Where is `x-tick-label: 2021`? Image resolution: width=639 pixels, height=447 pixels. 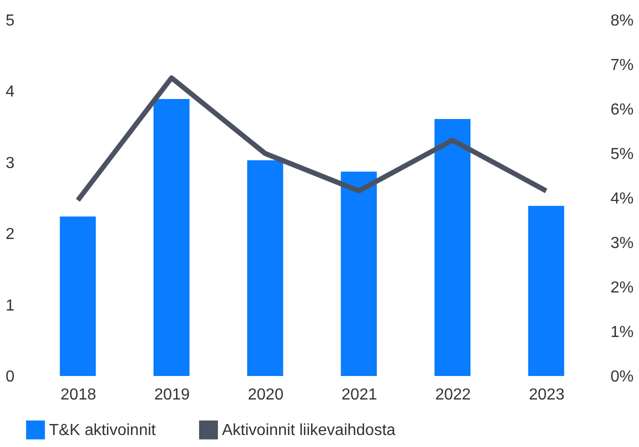
x-tick-label: 2021 is located at coordinates (360, 395).